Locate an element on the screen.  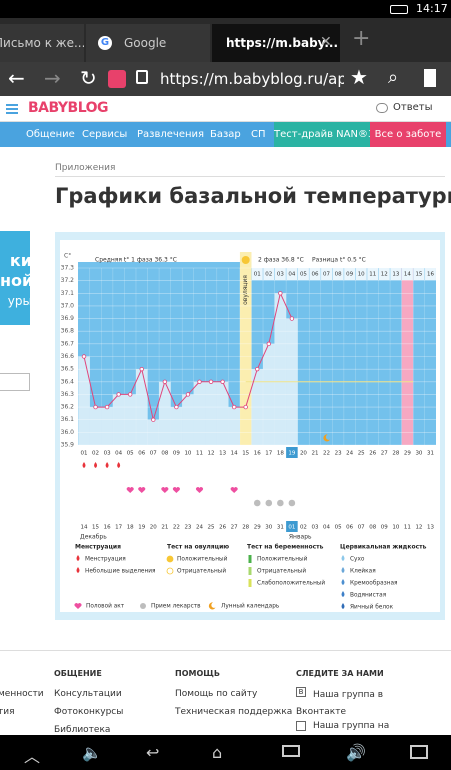
y-tick-label: 37.1 is located at coordinates (68, 293).